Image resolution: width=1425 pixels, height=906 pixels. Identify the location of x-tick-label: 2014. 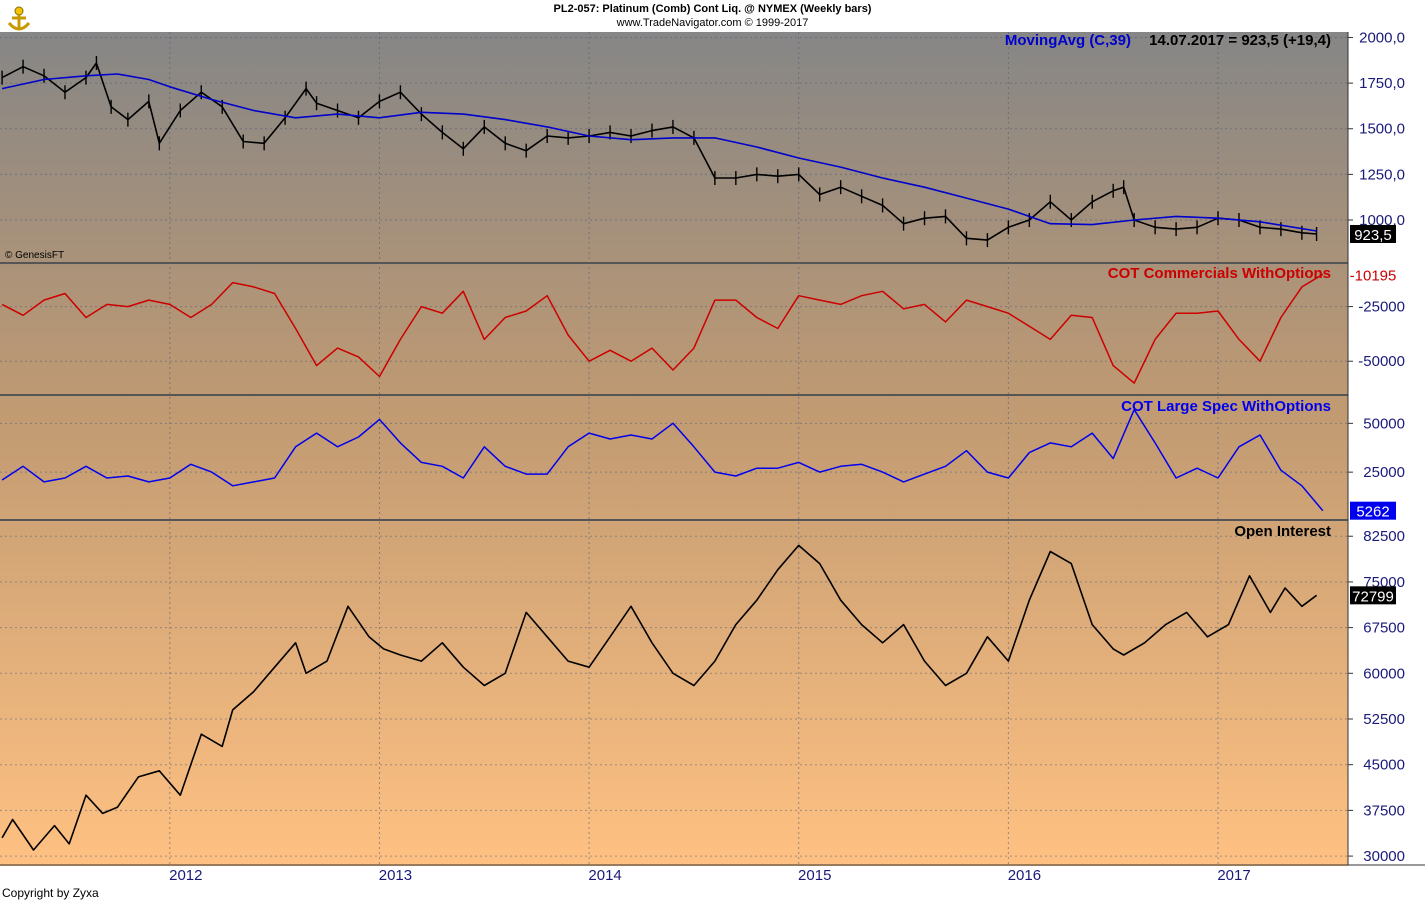
(604, 875).